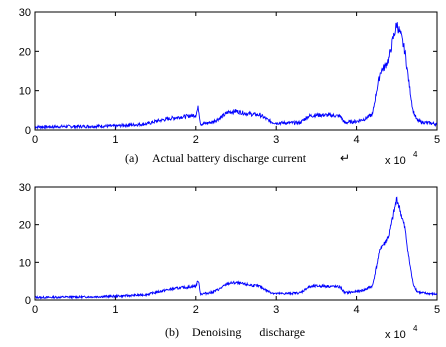 The image size is (446, 347). Describe the element at coordinates (395, 335) in the screenshot. I see `x-scale-b: x 10` at that location.